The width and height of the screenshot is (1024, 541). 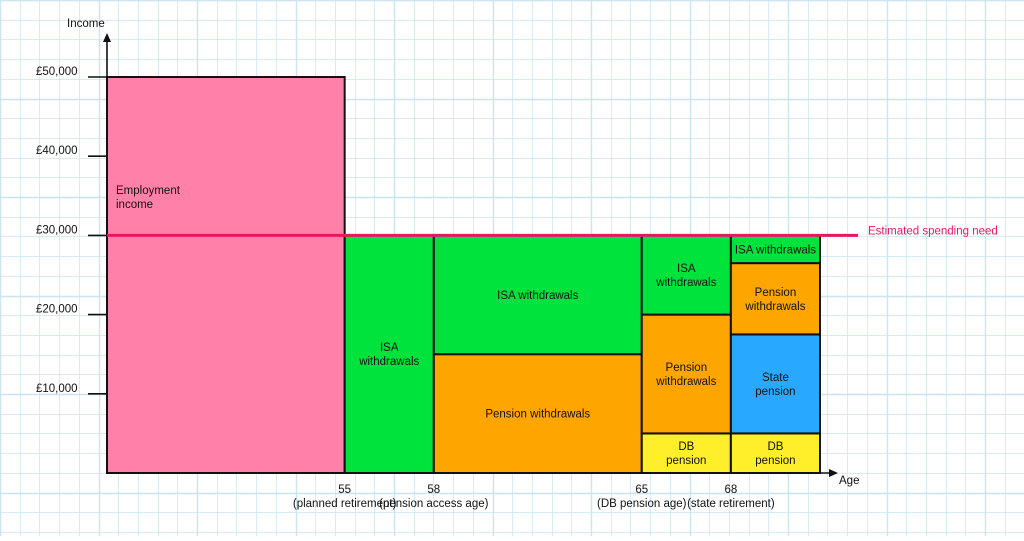 I want to click on segment-label-state-68-71: State pension, so click(x=775, y=385).